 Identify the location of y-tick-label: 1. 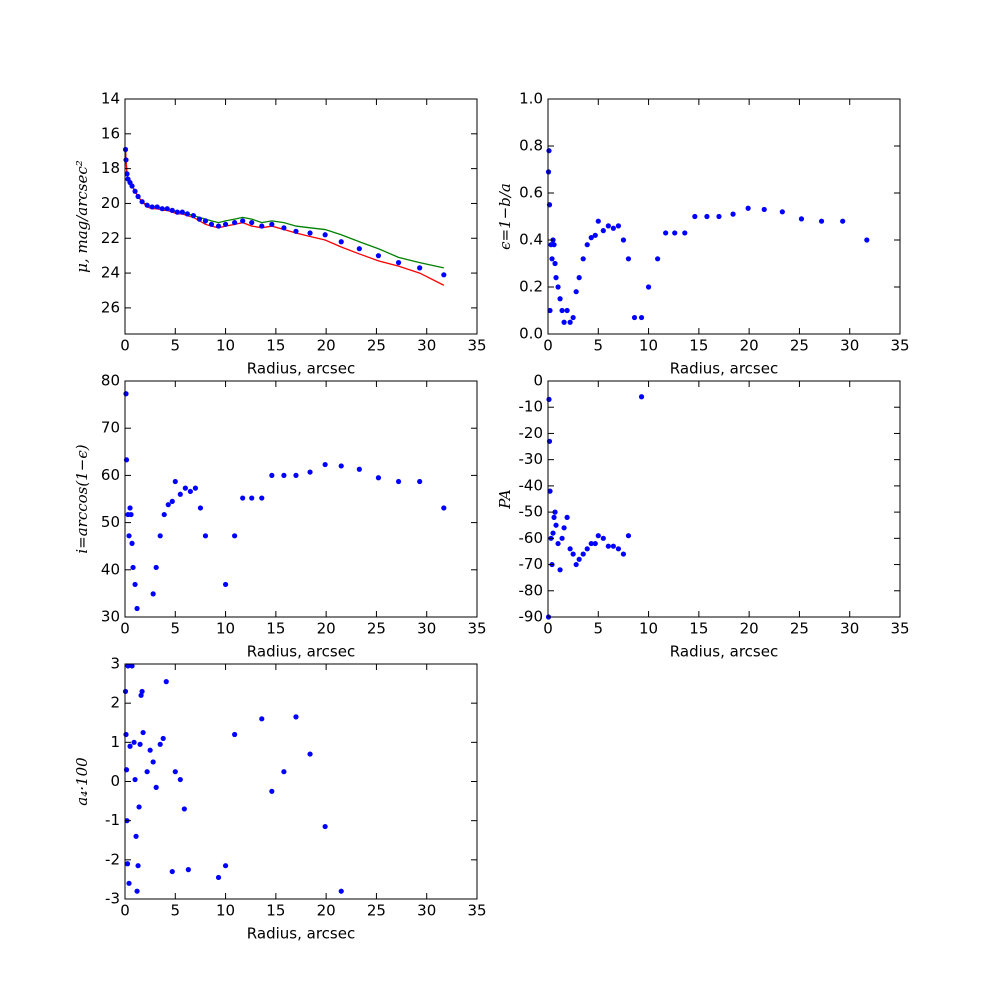
(115, 742).